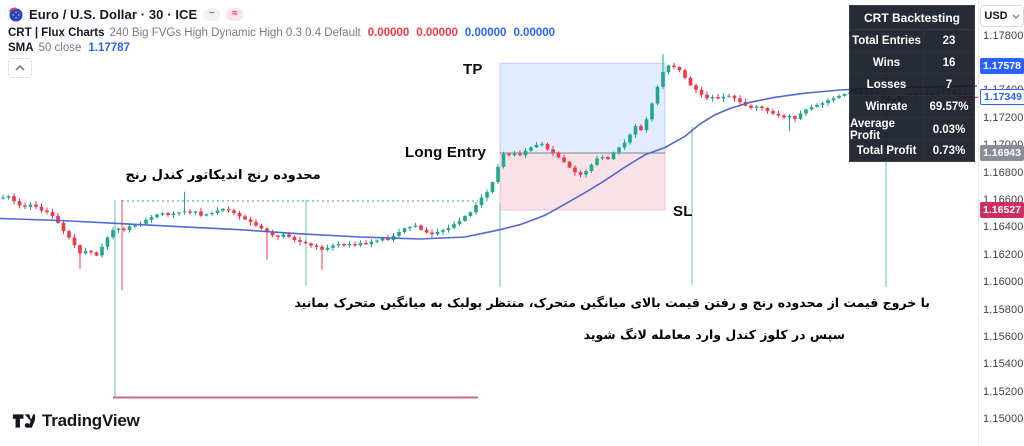 The height and width of the screenshot is (446, 1024). What do you see at coordinates (91, 420) in the screenshot?
I see `tradingview-logo-text: TradingView` at bounding box center [91, 420].